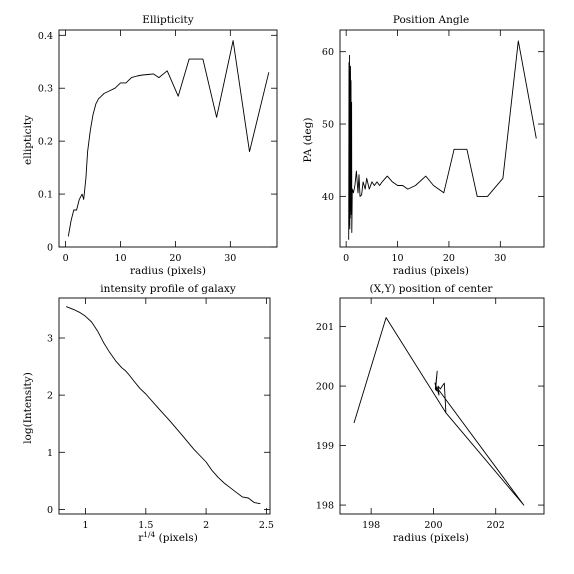 This screenshot has width=574, height=574. What do you see at coordinates (431, 20) in the screenshot?
I see `position-angle-title: Position Angle` at bounding box center [431, 20].